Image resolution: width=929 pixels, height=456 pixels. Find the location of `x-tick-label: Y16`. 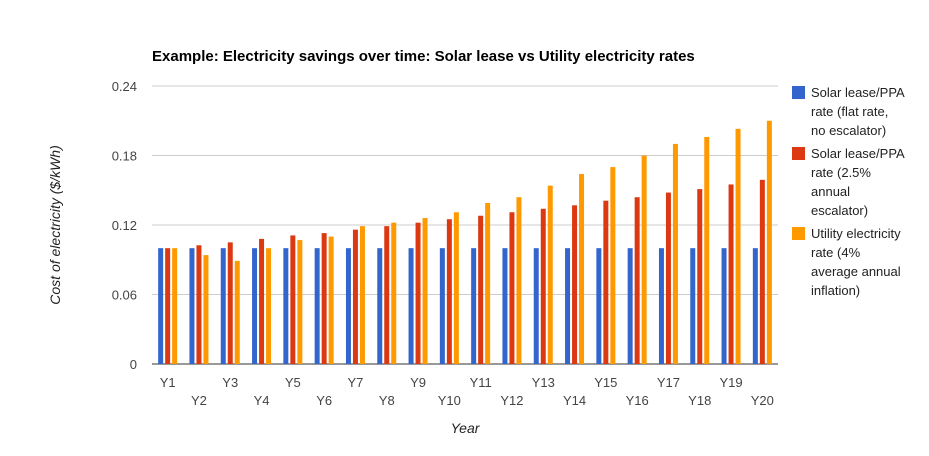

x-tick-label: Y16 is located at coordinates (637, 400).